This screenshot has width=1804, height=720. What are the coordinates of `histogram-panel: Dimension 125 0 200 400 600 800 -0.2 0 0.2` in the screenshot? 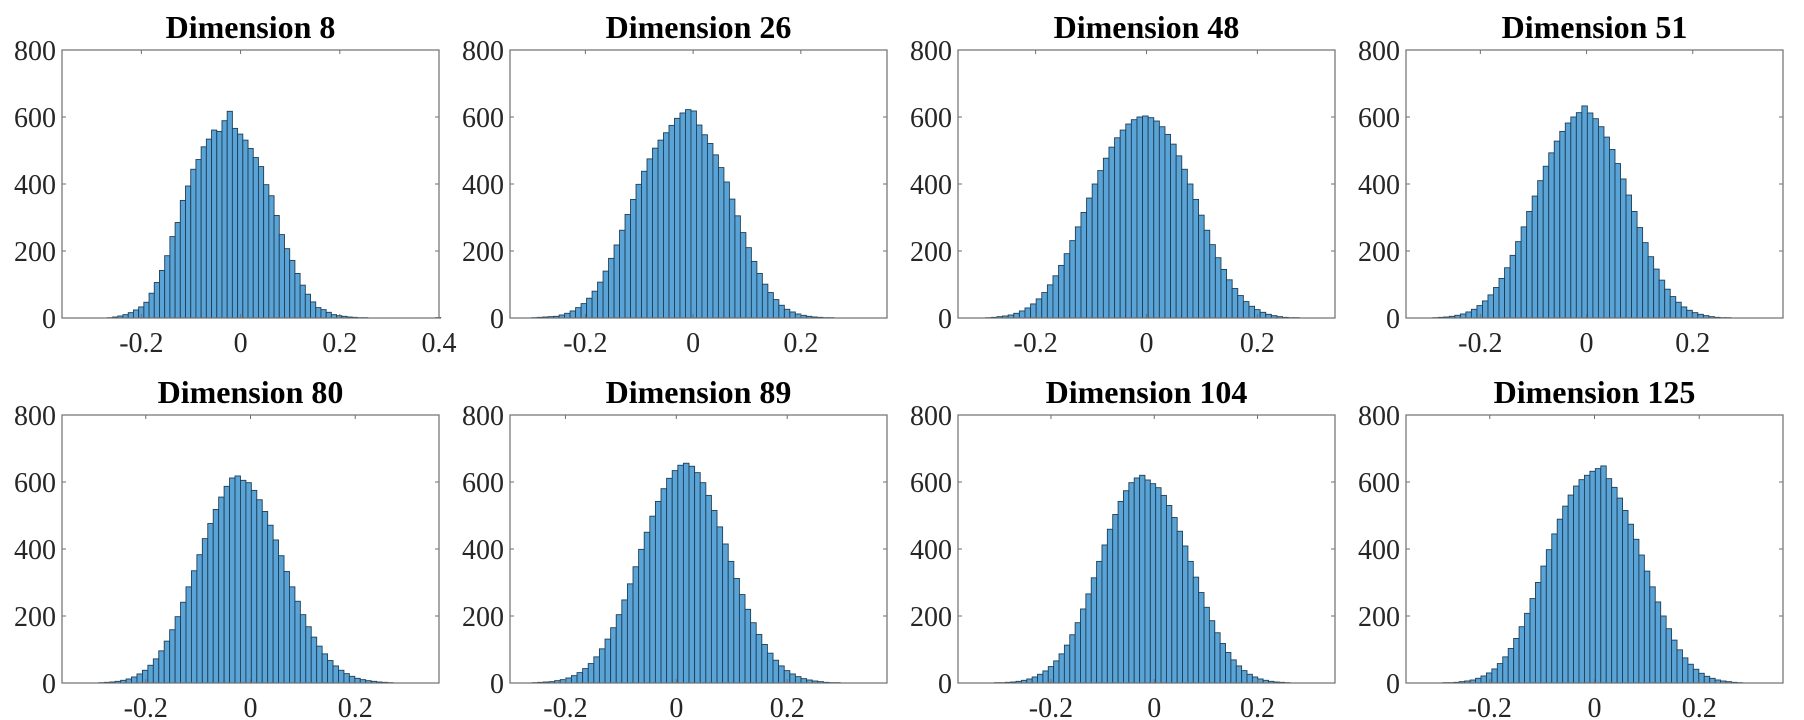 It's located at (1571, 547).